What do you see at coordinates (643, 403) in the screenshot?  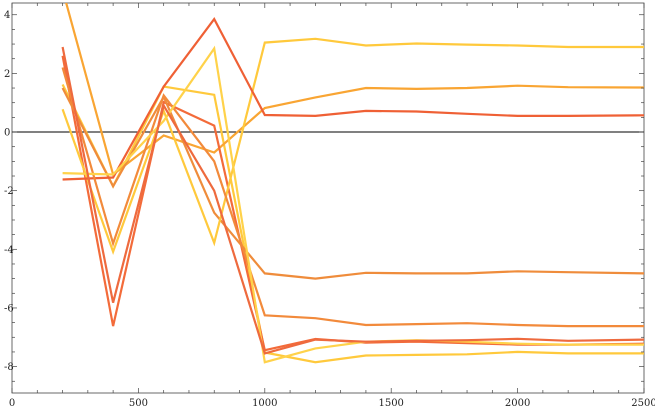 I see `x-tick-label: 2500` at bounding box center [643, 403].